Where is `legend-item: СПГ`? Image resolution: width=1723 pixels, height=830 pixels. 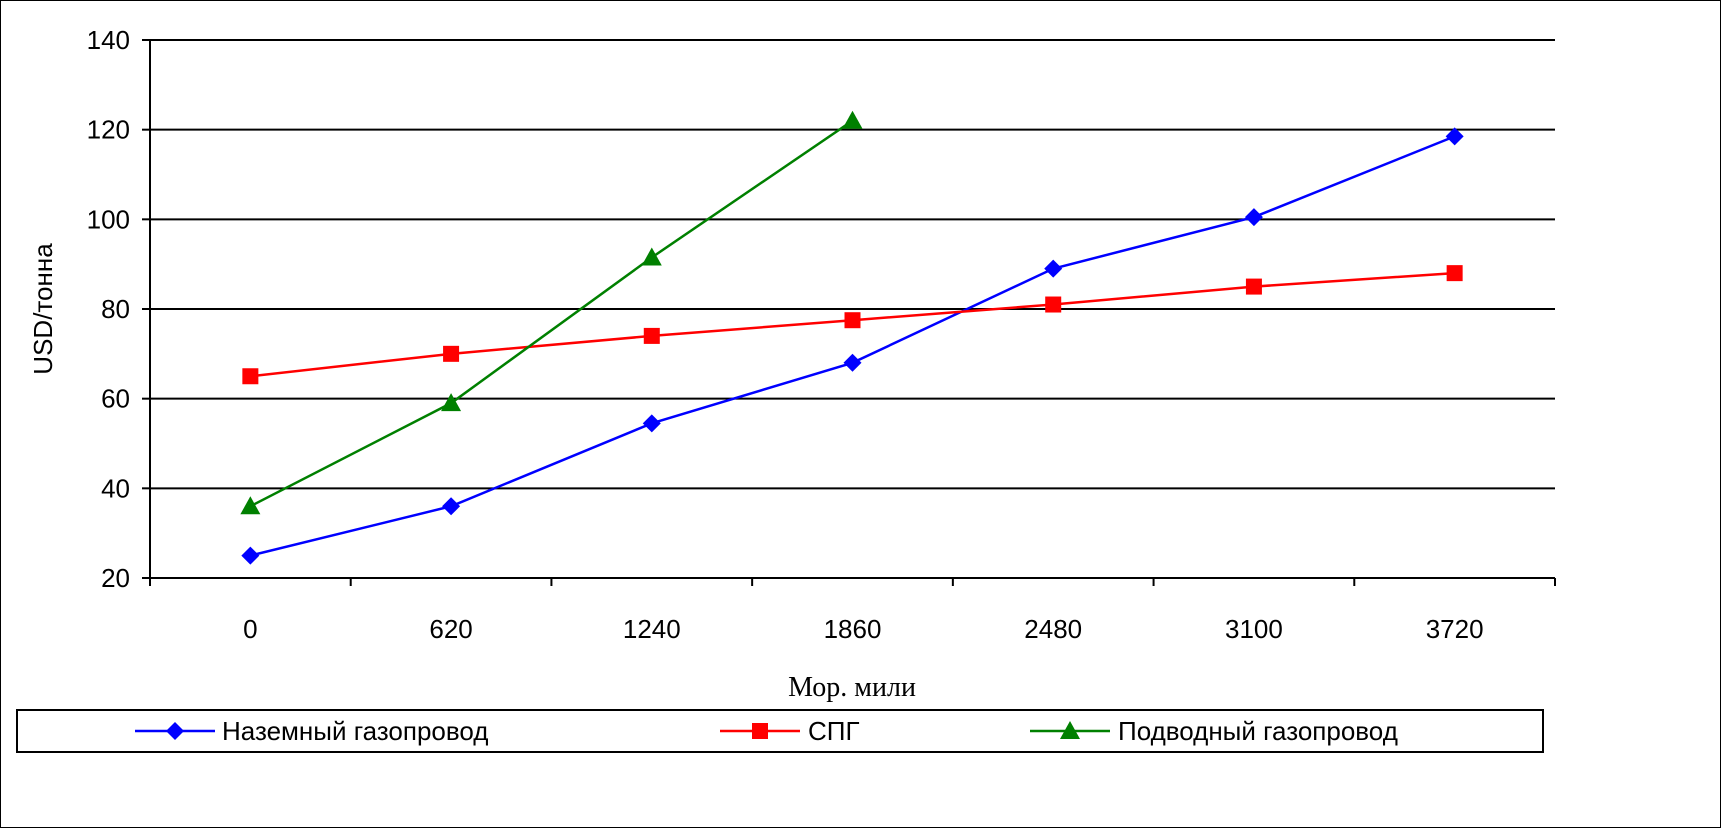
legend-item: СПГ is located at coordinates (790, 731).